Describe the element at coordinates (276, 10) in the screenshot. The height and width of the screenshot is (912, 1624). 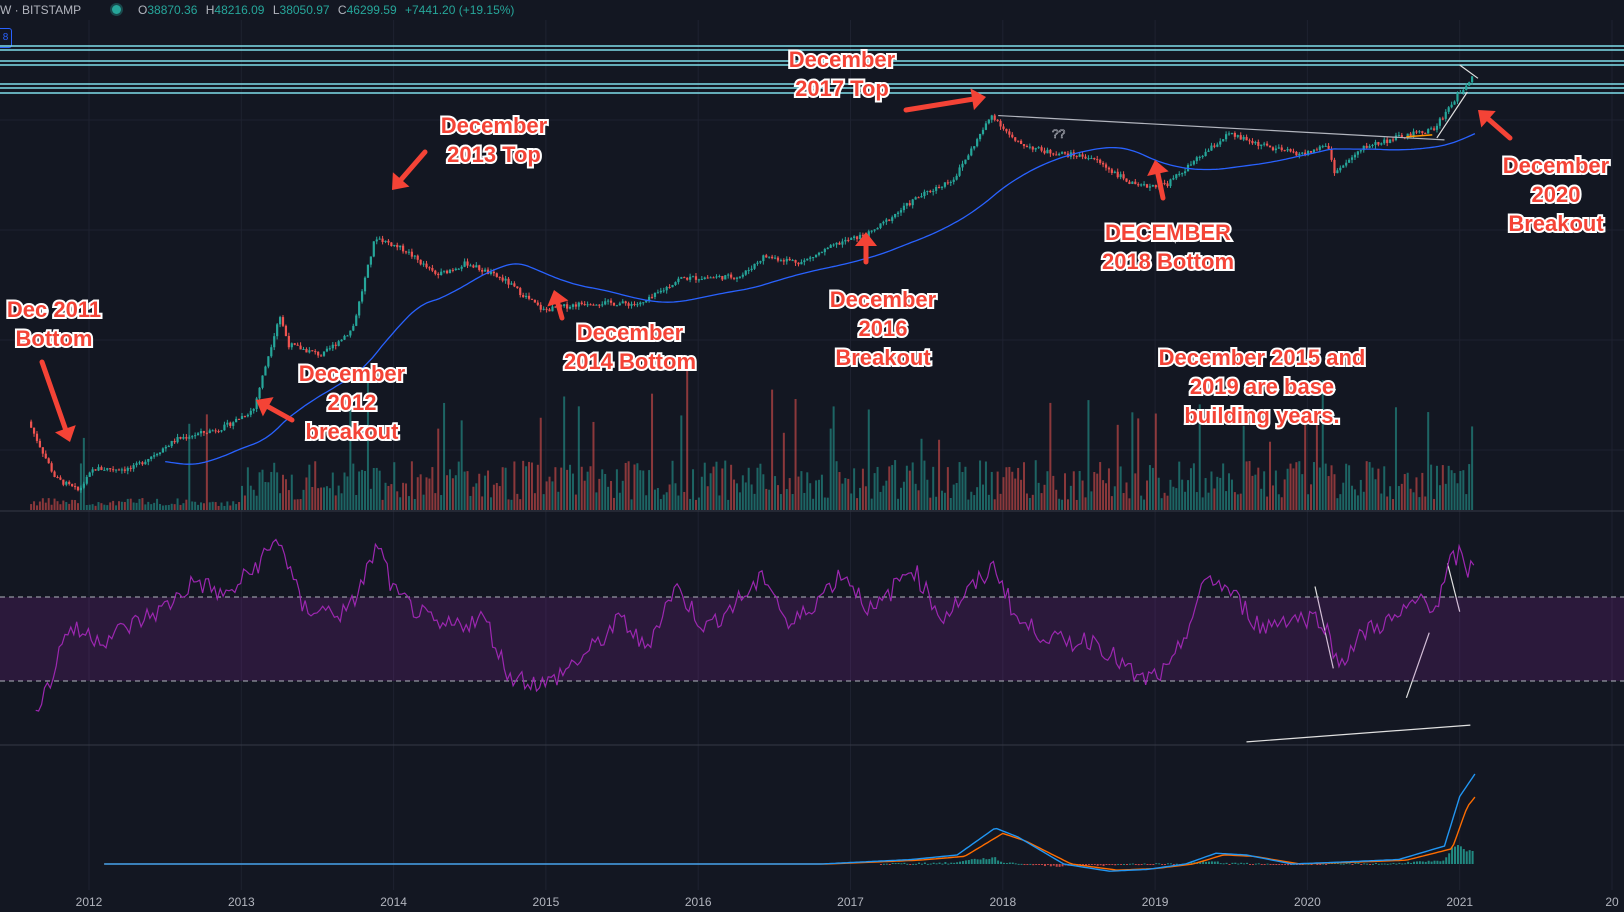
I see `low-key: L` at that location.